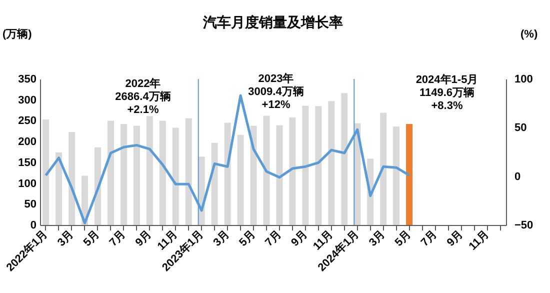 This screenshot has height=293, width=550. I want to click on y-tick-label: 100, so click(27, 184).